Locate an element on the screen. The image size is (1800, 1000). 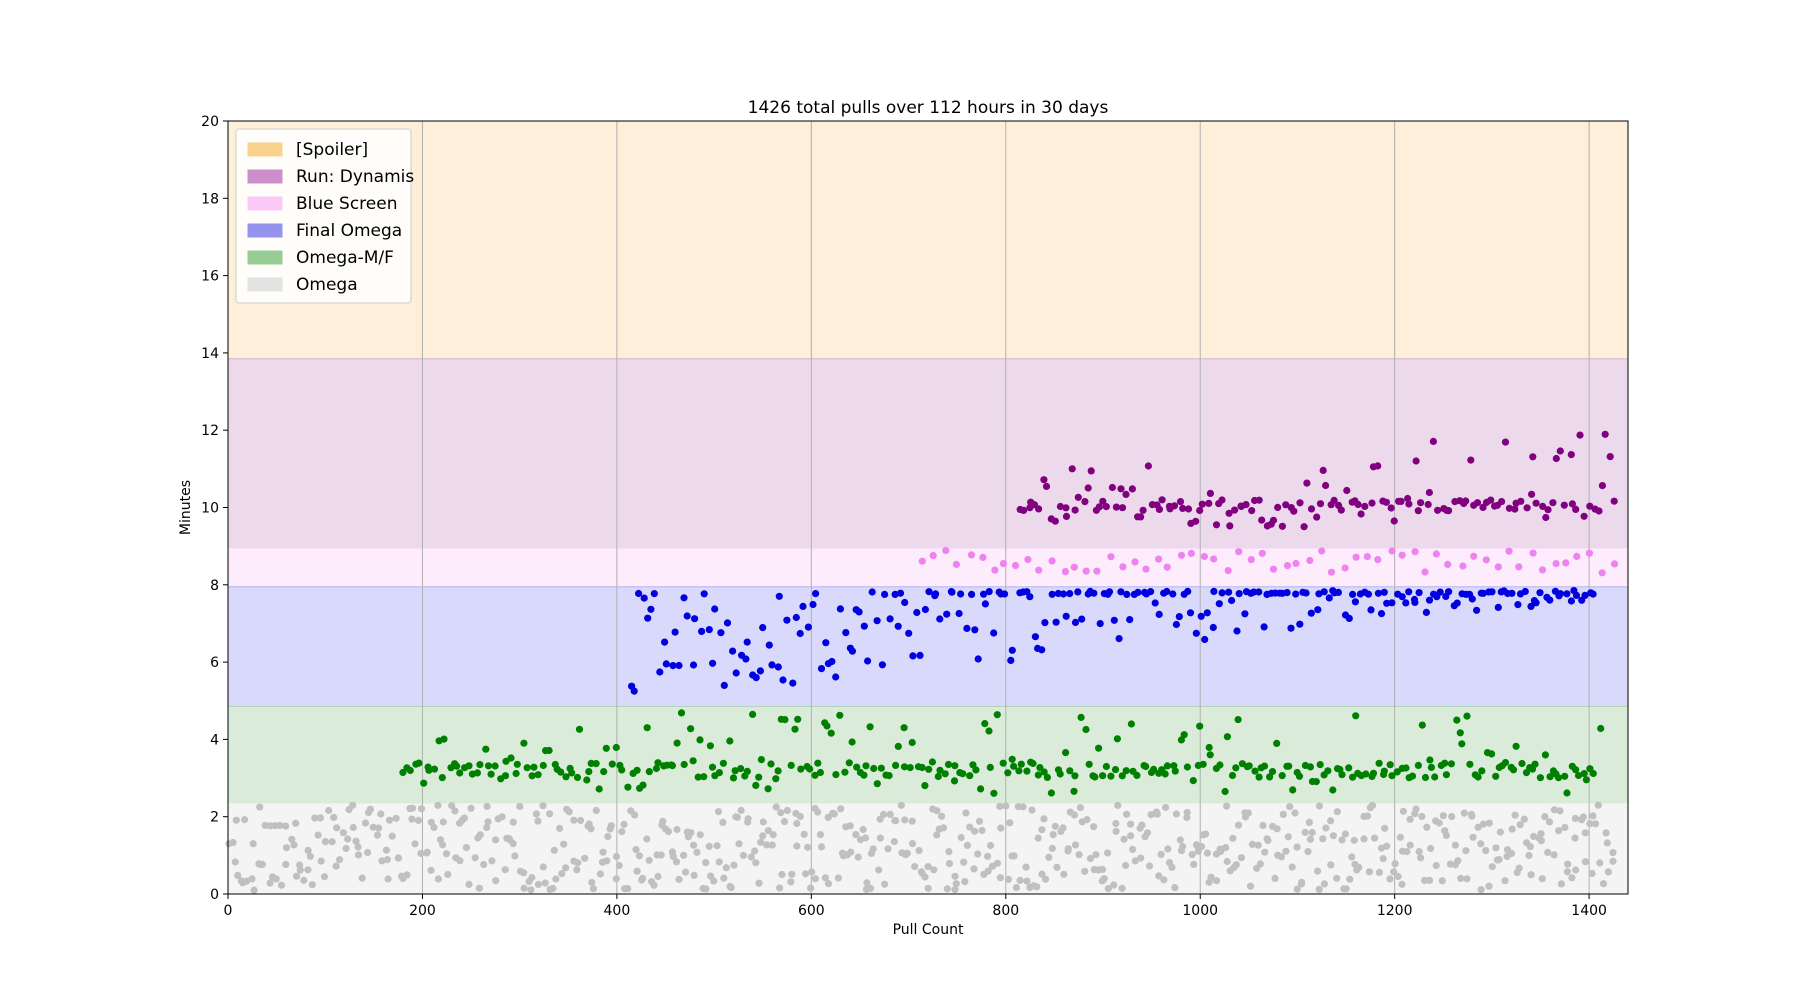
x-tick-label: 0 is located at coordinates (228, 911).